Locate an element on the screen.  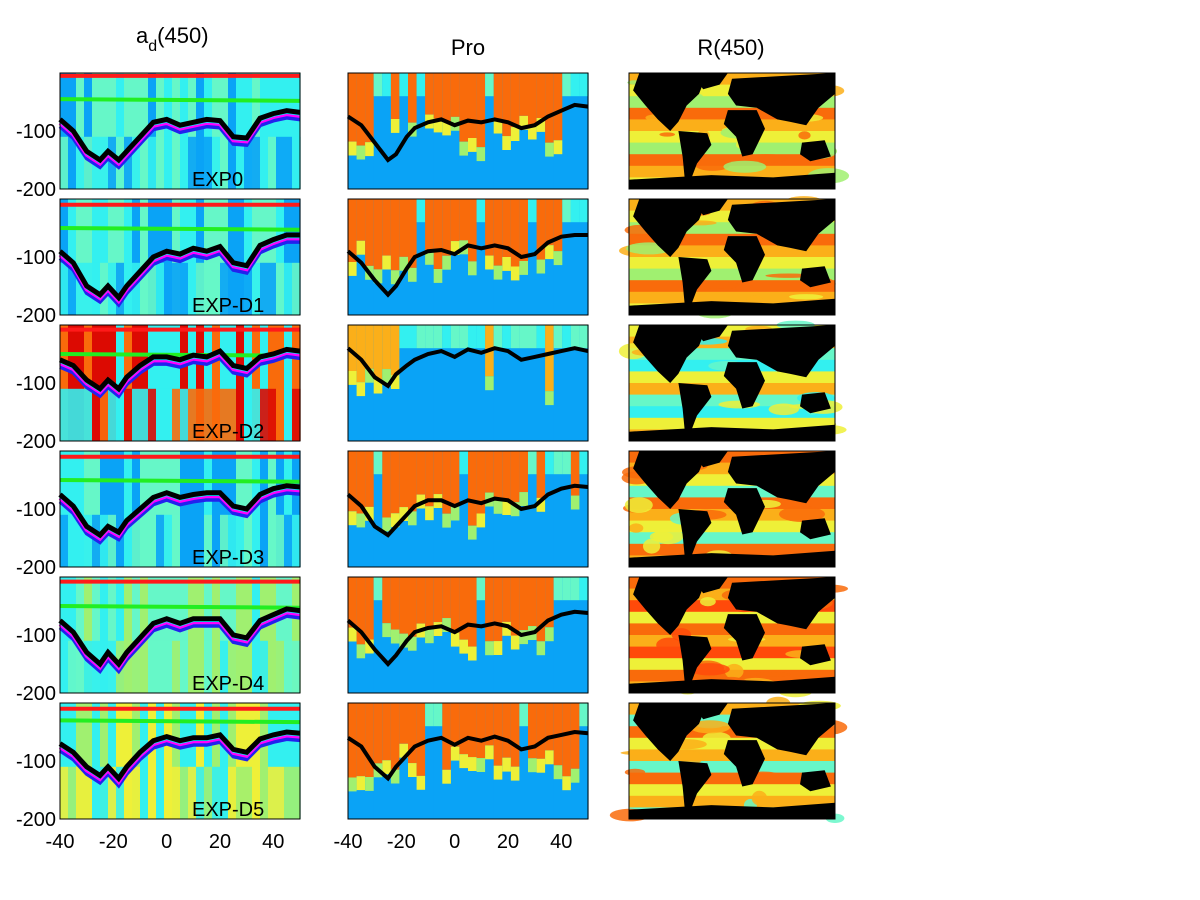
col2-title: Pro is located at coordinates (468, 47).